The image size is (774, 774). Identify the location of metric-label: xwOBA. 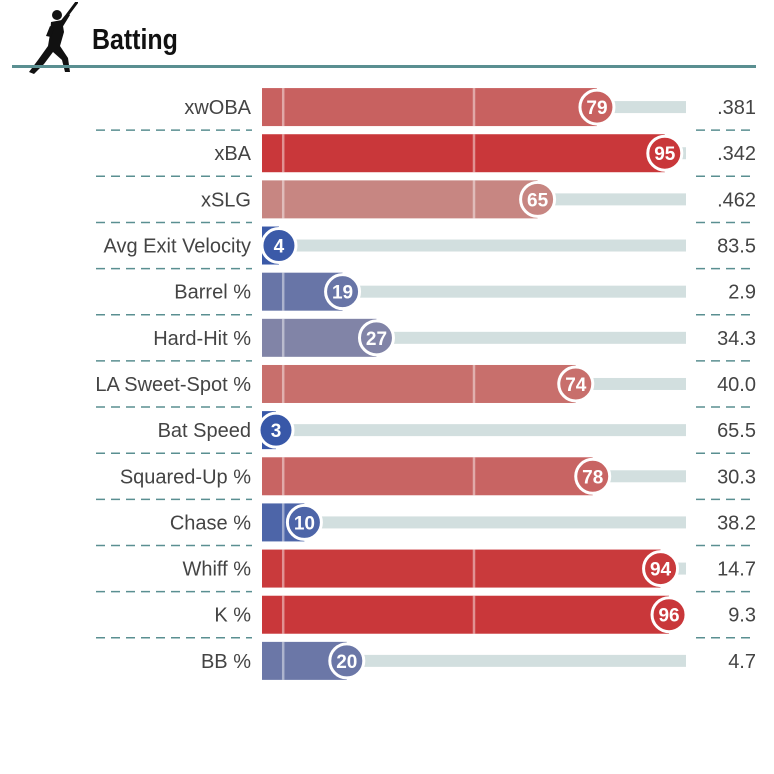
(217, 108).